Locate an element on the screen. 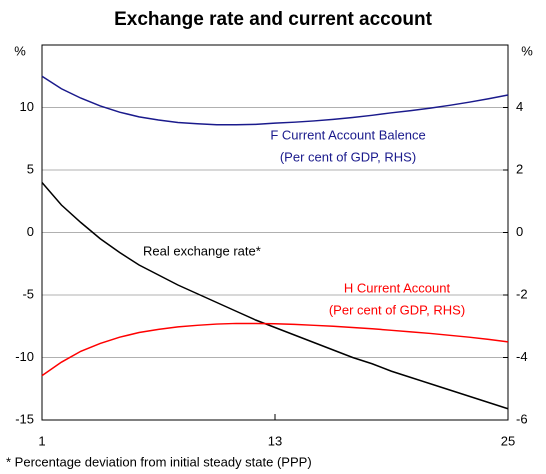 The width and height of the screenshot is (546, 474). y2-axis-label: % is located at coordinates (527, 50).